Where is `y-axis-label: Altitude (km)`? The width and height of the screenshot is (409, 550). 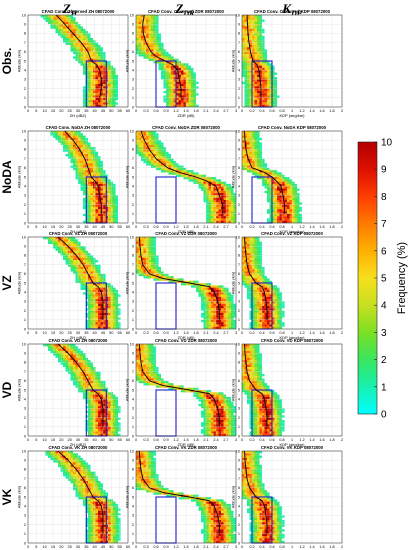
y-axis-label: Altitude (km) is located at coordinates (19, 176).